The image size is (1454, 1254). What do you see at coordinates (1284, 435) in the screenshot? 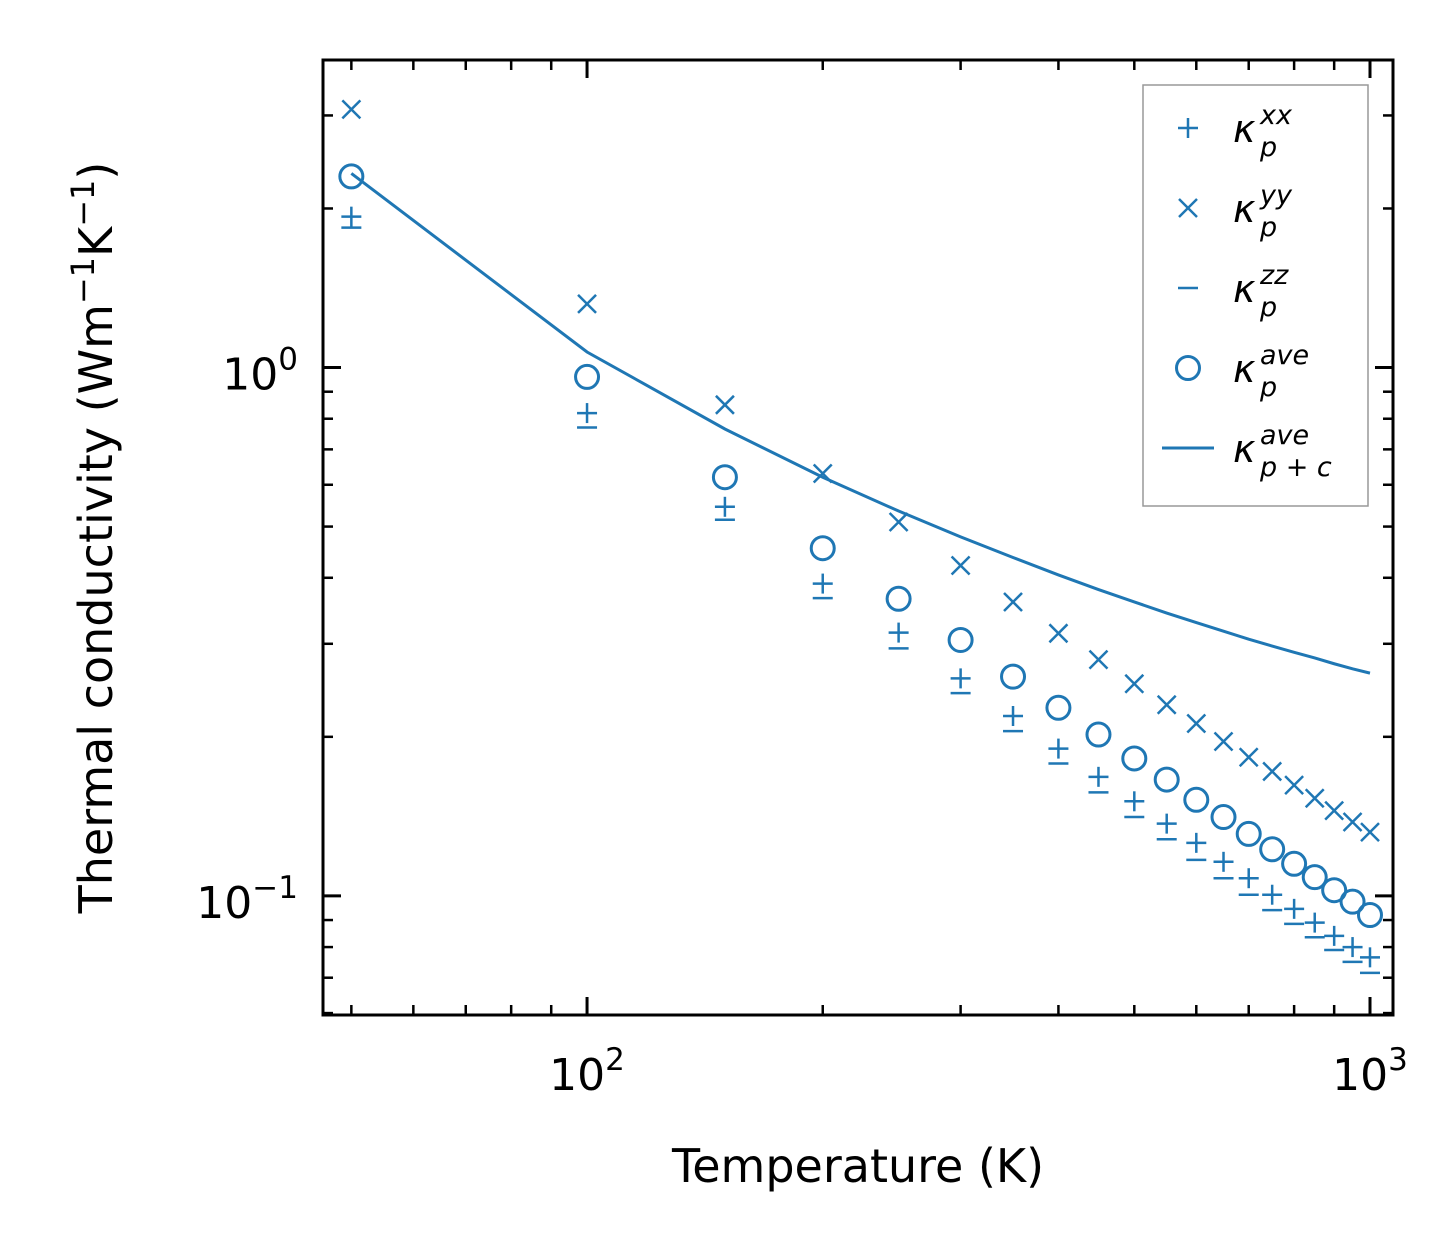
I see `legend-superscript: ave` at bounding box center [1284, 435].